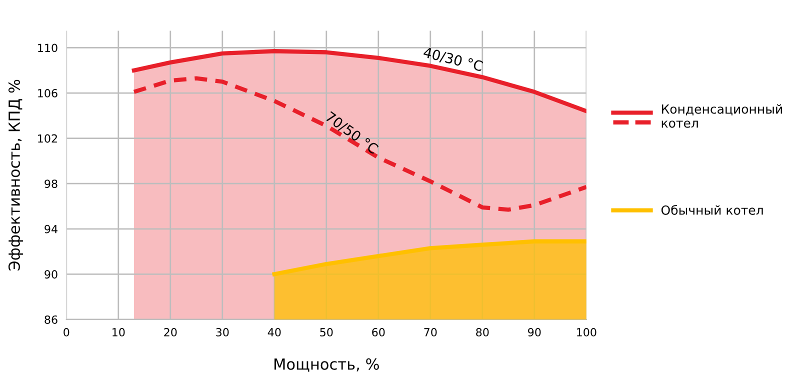 This screenshot has height=375, width=800. Describe the element at coordinates (47, 138) in the screenshot. I see `y-tick-label: 102` at that location.